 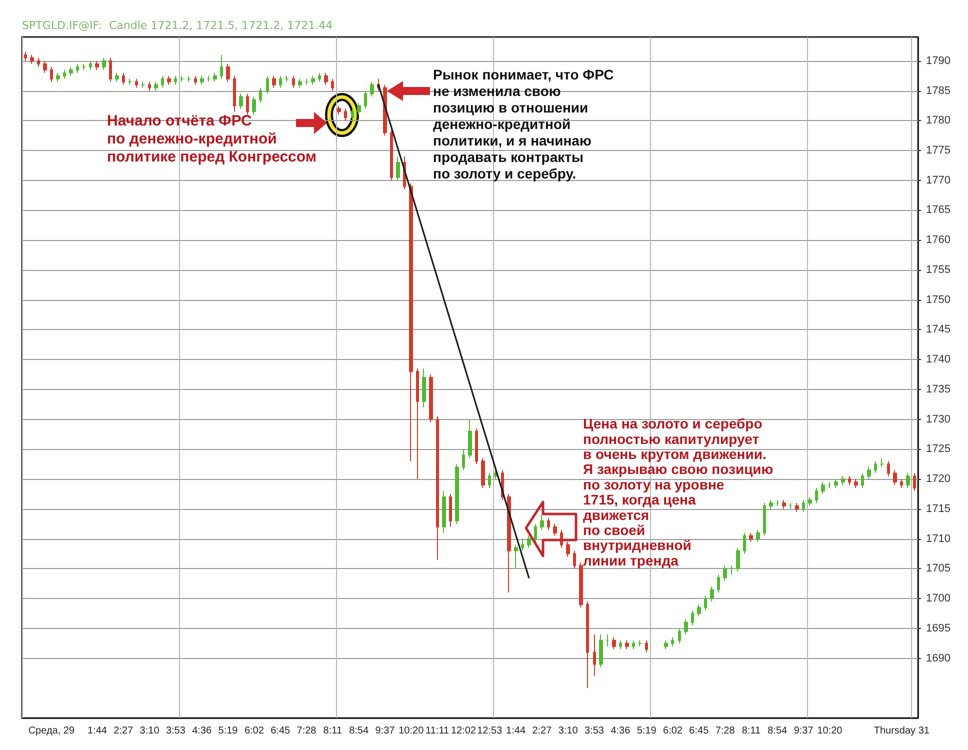 I want to click on y-tick-label: 1700, so click(x=938, y=598).